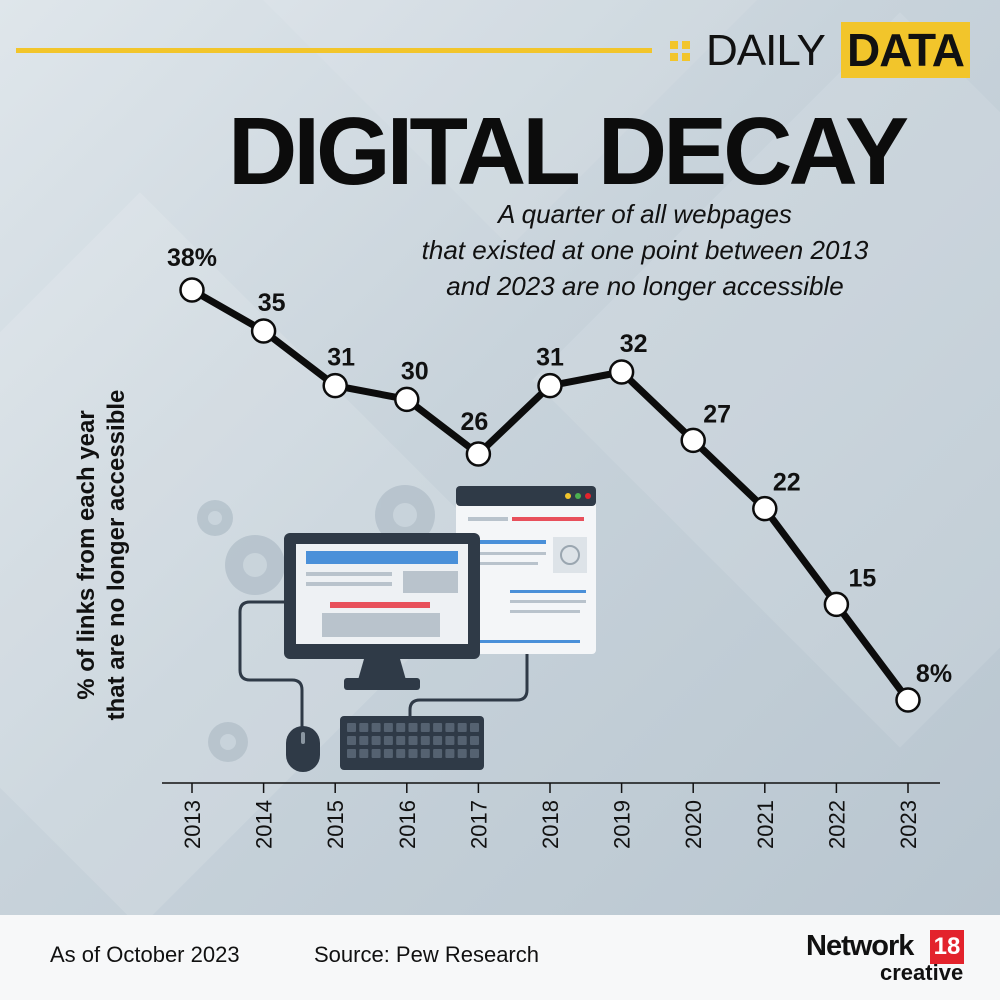 The image size is (1000, 1000). I want to click on brand-daily: DAILY, so click(766, 50).